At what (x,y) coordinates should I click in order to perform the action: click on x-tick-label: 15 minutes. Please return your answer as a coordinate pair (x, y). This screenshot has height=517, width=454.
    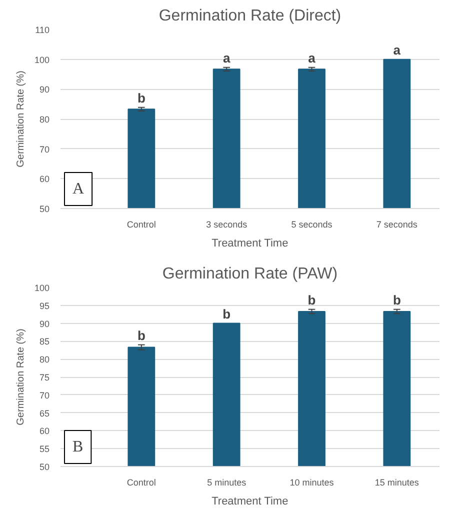
    Looking at the image, I should click on (397, 483).